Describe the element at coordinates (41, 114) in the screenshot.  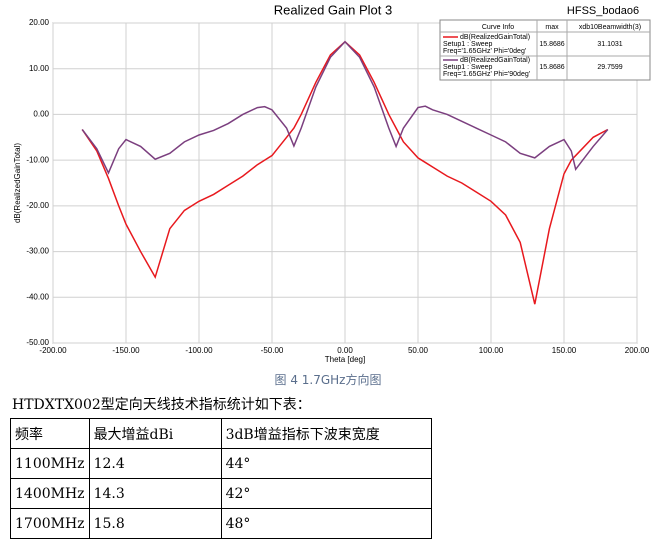
I see `y-tick-label: 0.00` at that location.